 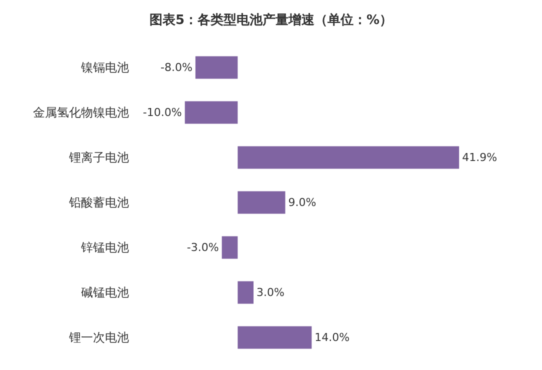 What do you see at coordinates (98, 337) in the screenshot?
I see `y-tick-label: 锂一次电池` at bounding box center [98, 337].